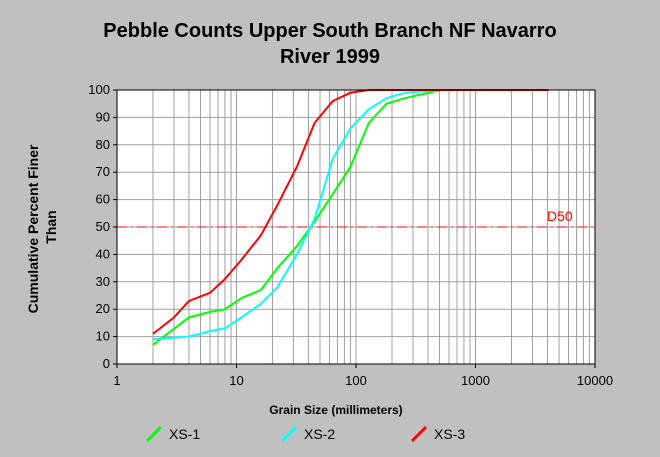  I want to click on y-tick-label: 80, so click(103, 144).